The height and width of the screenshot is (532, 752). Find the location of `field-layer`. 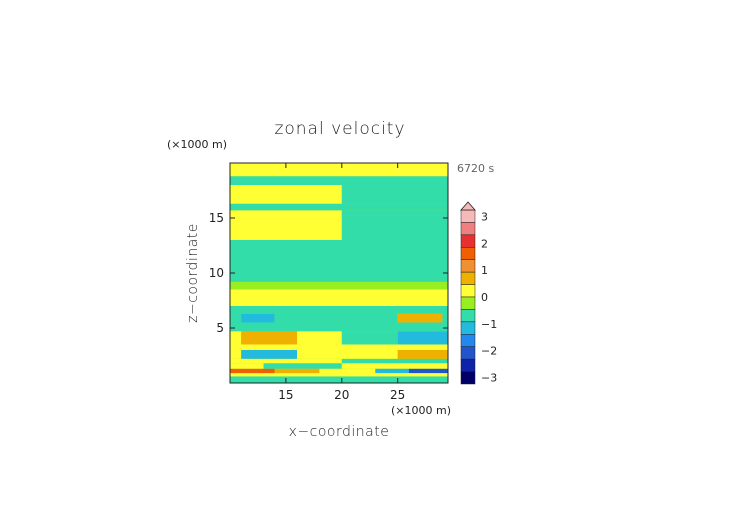

field-layer is located at coordinates (339, 273).